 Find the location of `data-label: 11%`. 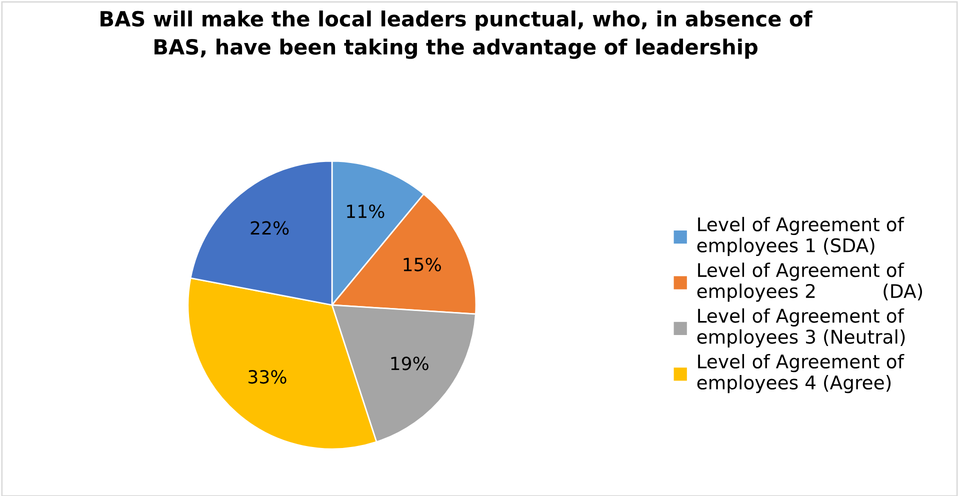

data-label: 11% is located at coordinates (365, 211).